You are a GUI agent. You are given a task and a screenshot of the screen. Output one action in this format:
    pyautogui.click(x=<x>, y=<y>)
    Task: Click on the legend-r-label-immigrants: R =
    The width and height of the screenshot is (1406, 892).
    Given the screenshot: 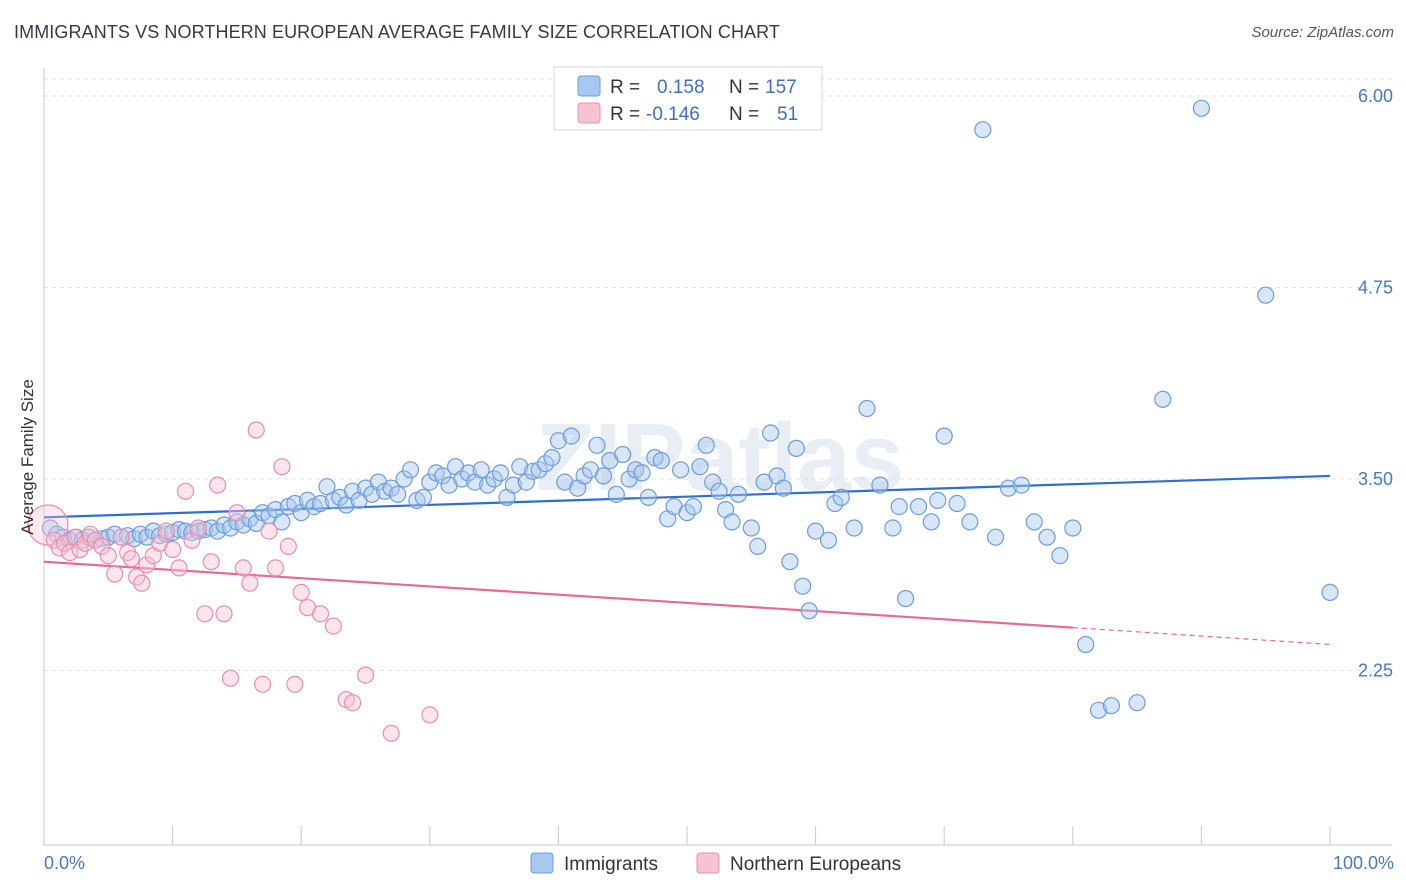 What is the action you would take?
    pyautogui.click(x=625, y=87)
    